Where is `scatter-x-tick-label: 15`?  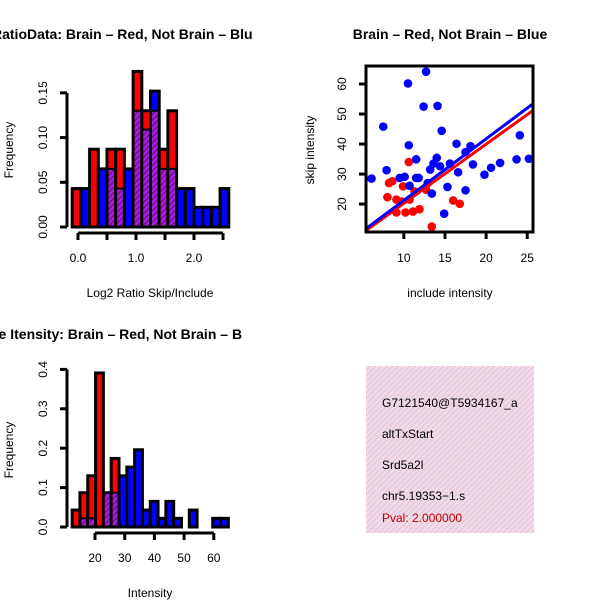 scatter-x-tick-label: 15 is located at coordinates (445, 258).